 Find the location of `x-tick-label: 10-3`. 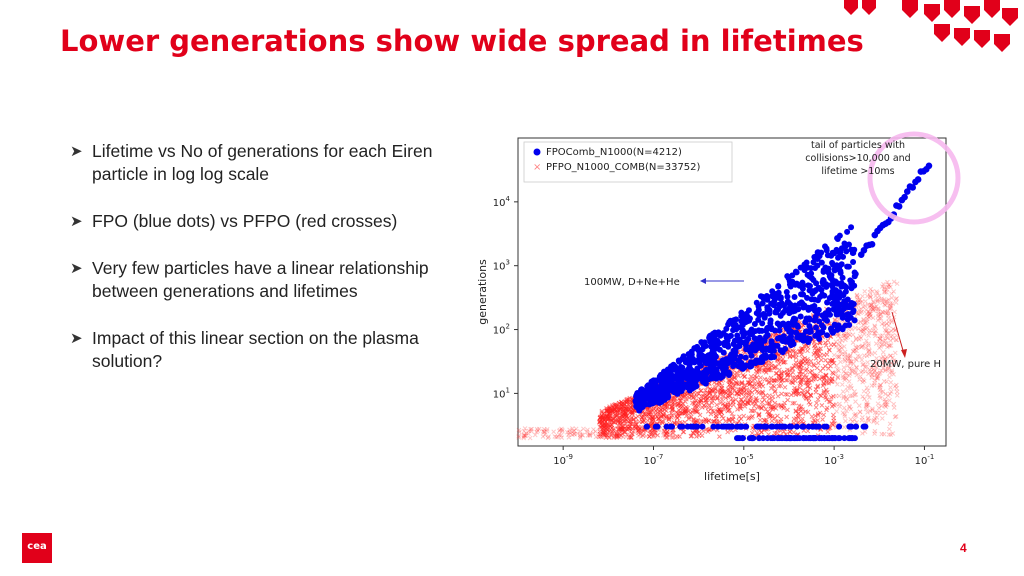

x-tick-label: 10-3 is located at coordinates (834, 460).